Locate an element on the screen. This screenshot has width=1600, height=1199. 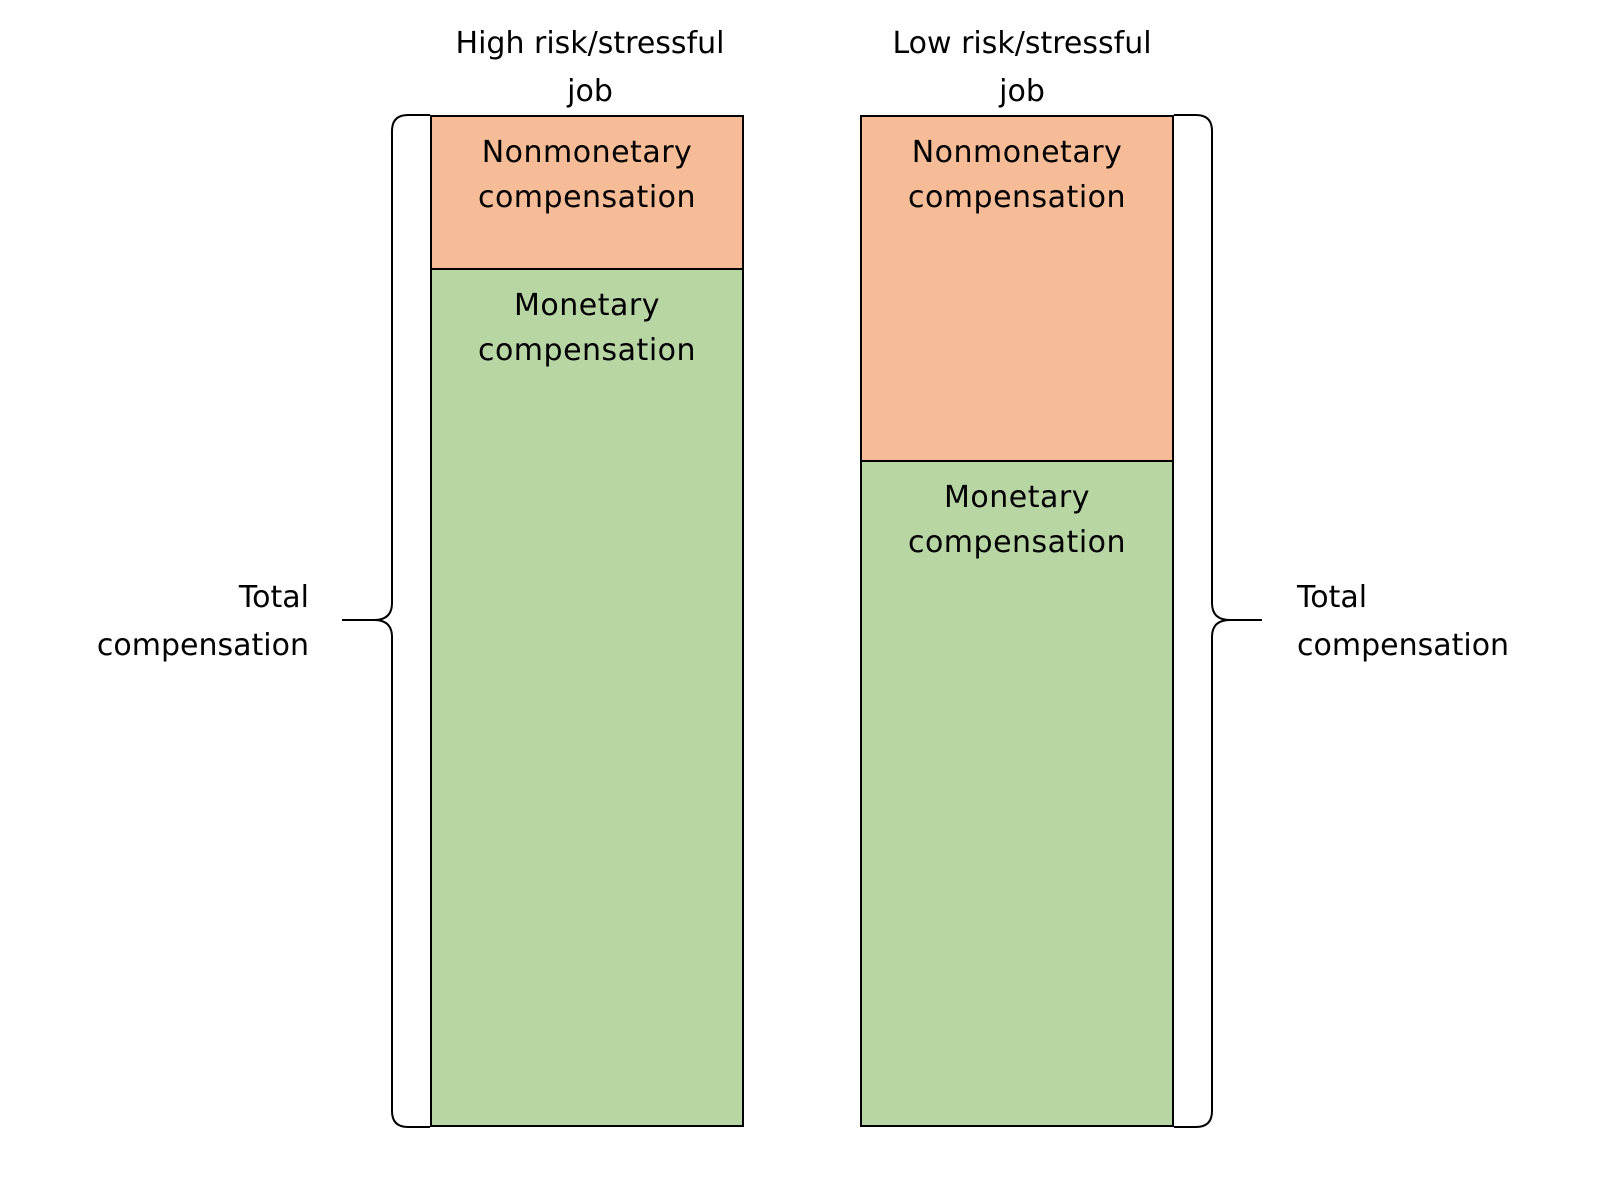
column-title-high-risk: High risk/stressful job is located at coordinates (590, 67).